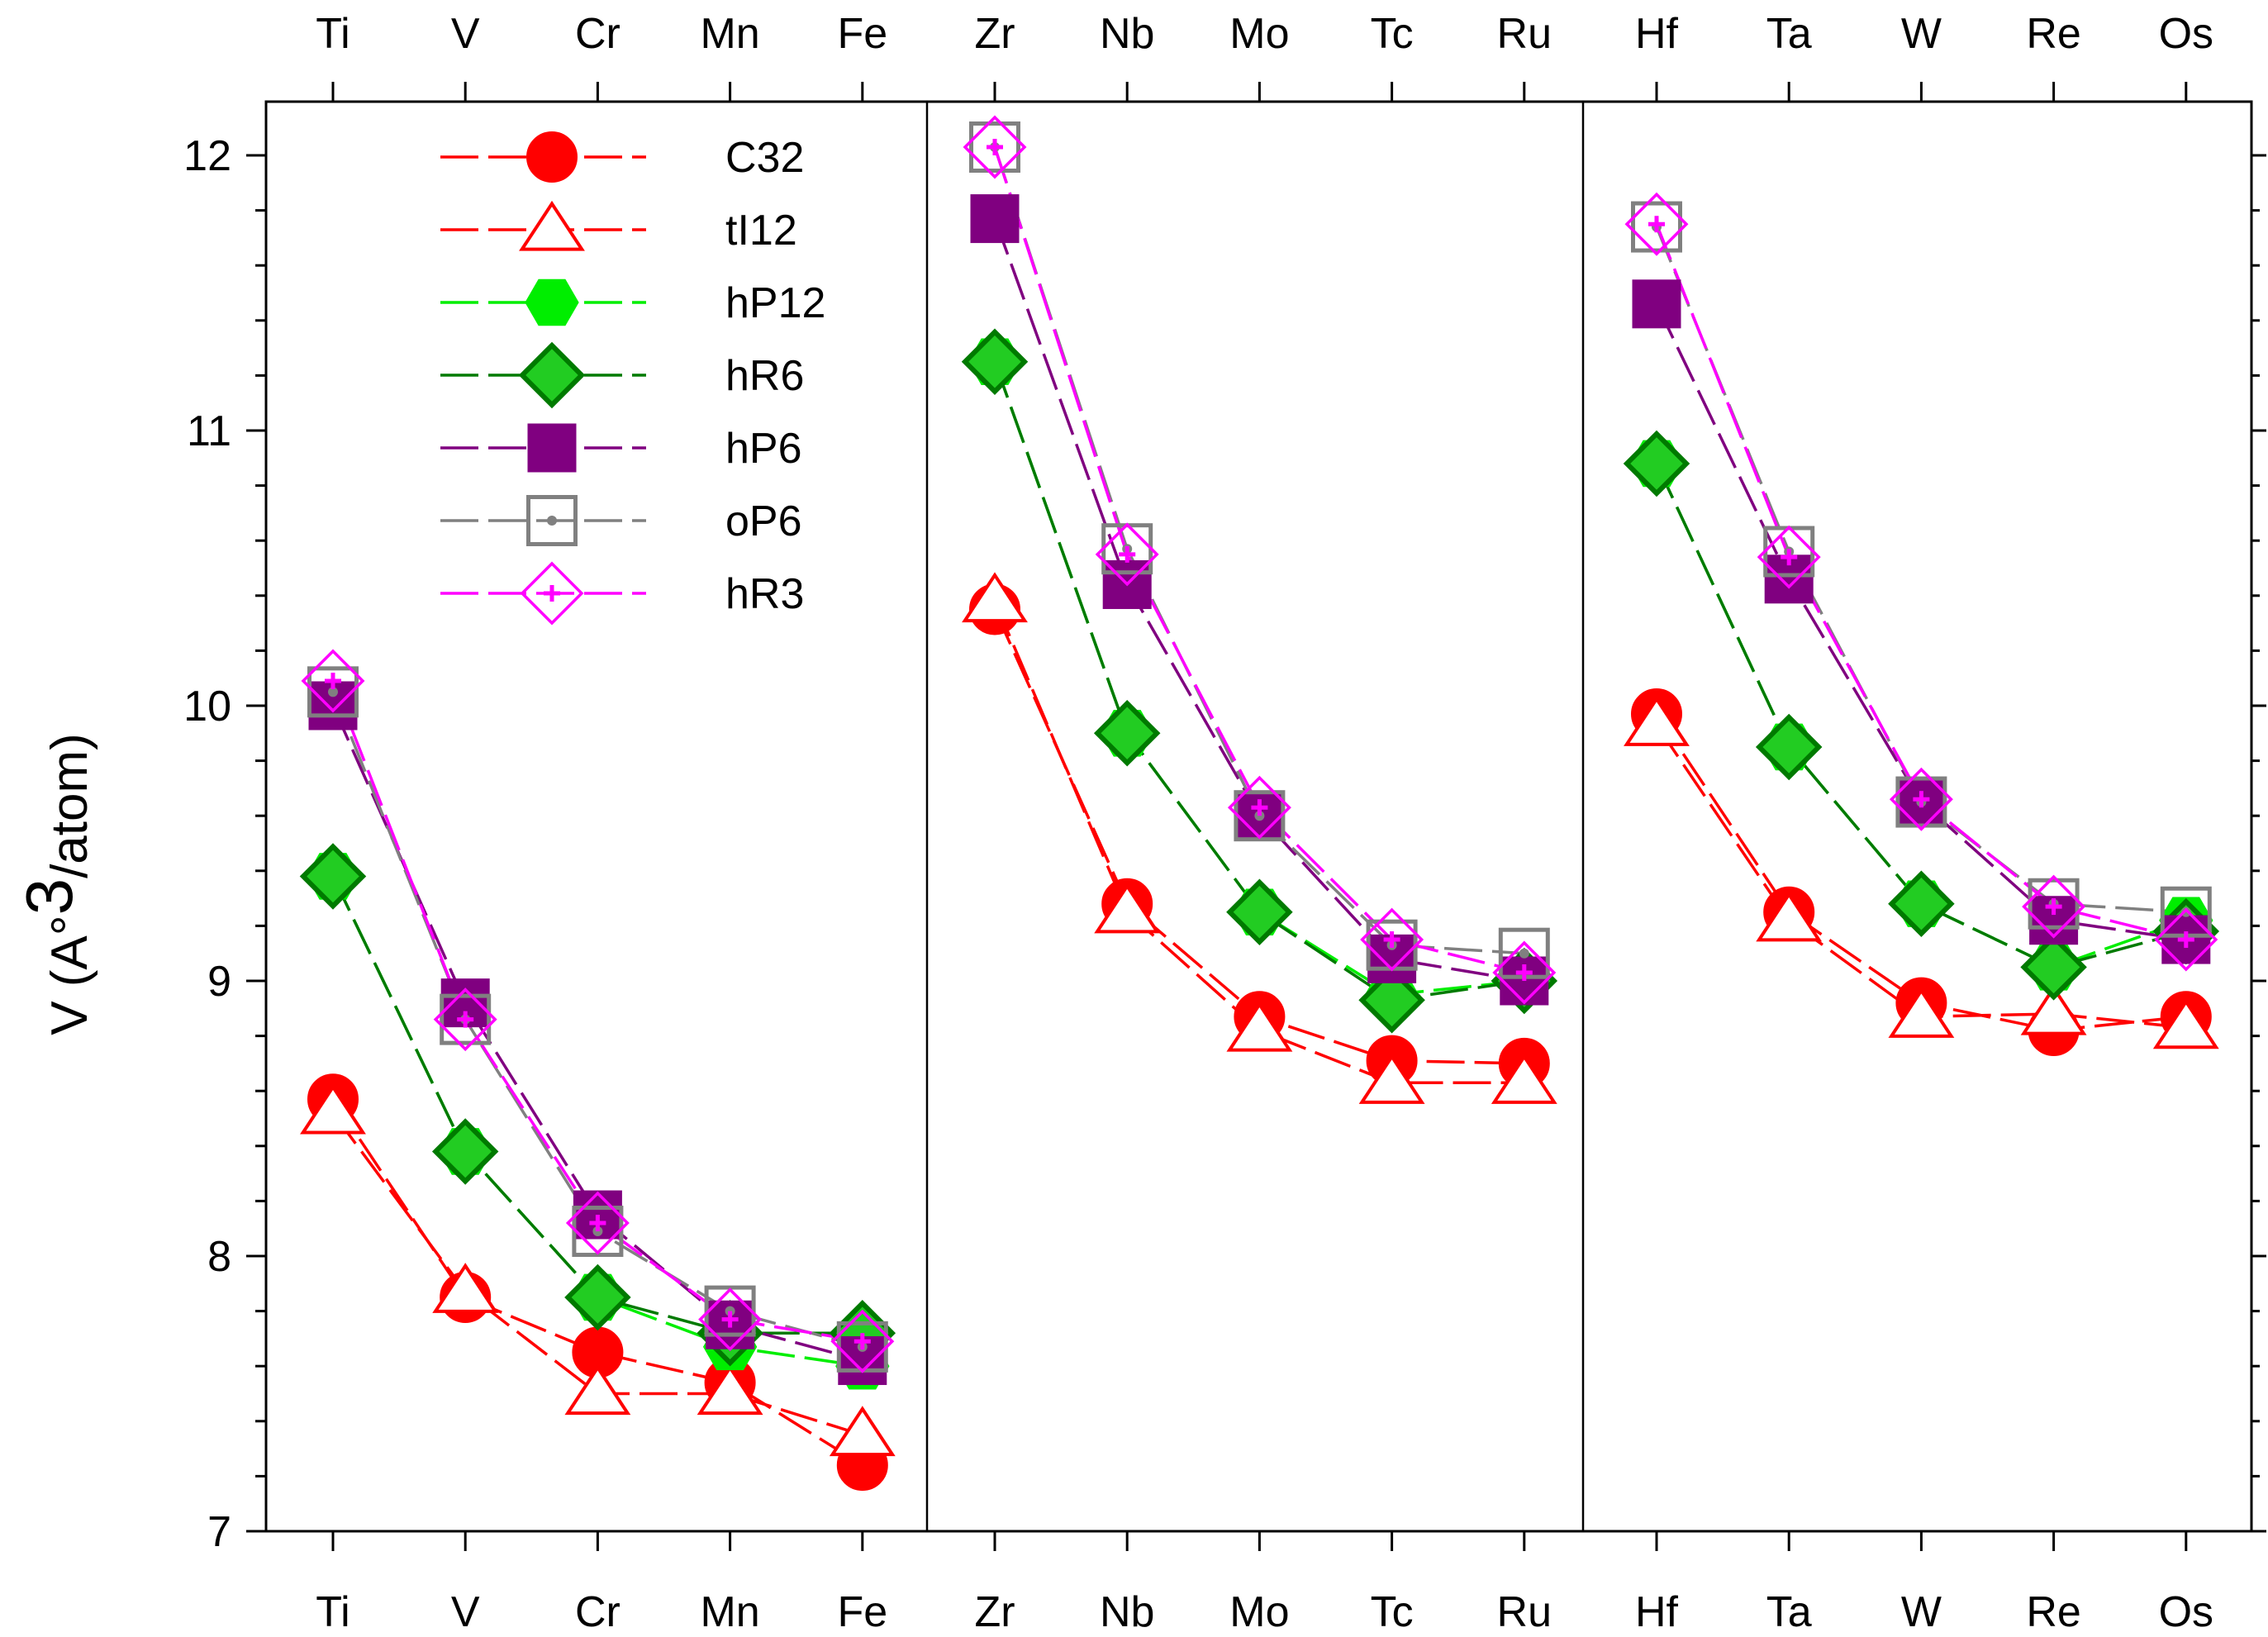 This screenshot has width=2268, height=1637. What do you see at coordinates (621, 521) in the screenshot?
I see `legend-entry-op6: oP6` at bounding box center [621, 521].